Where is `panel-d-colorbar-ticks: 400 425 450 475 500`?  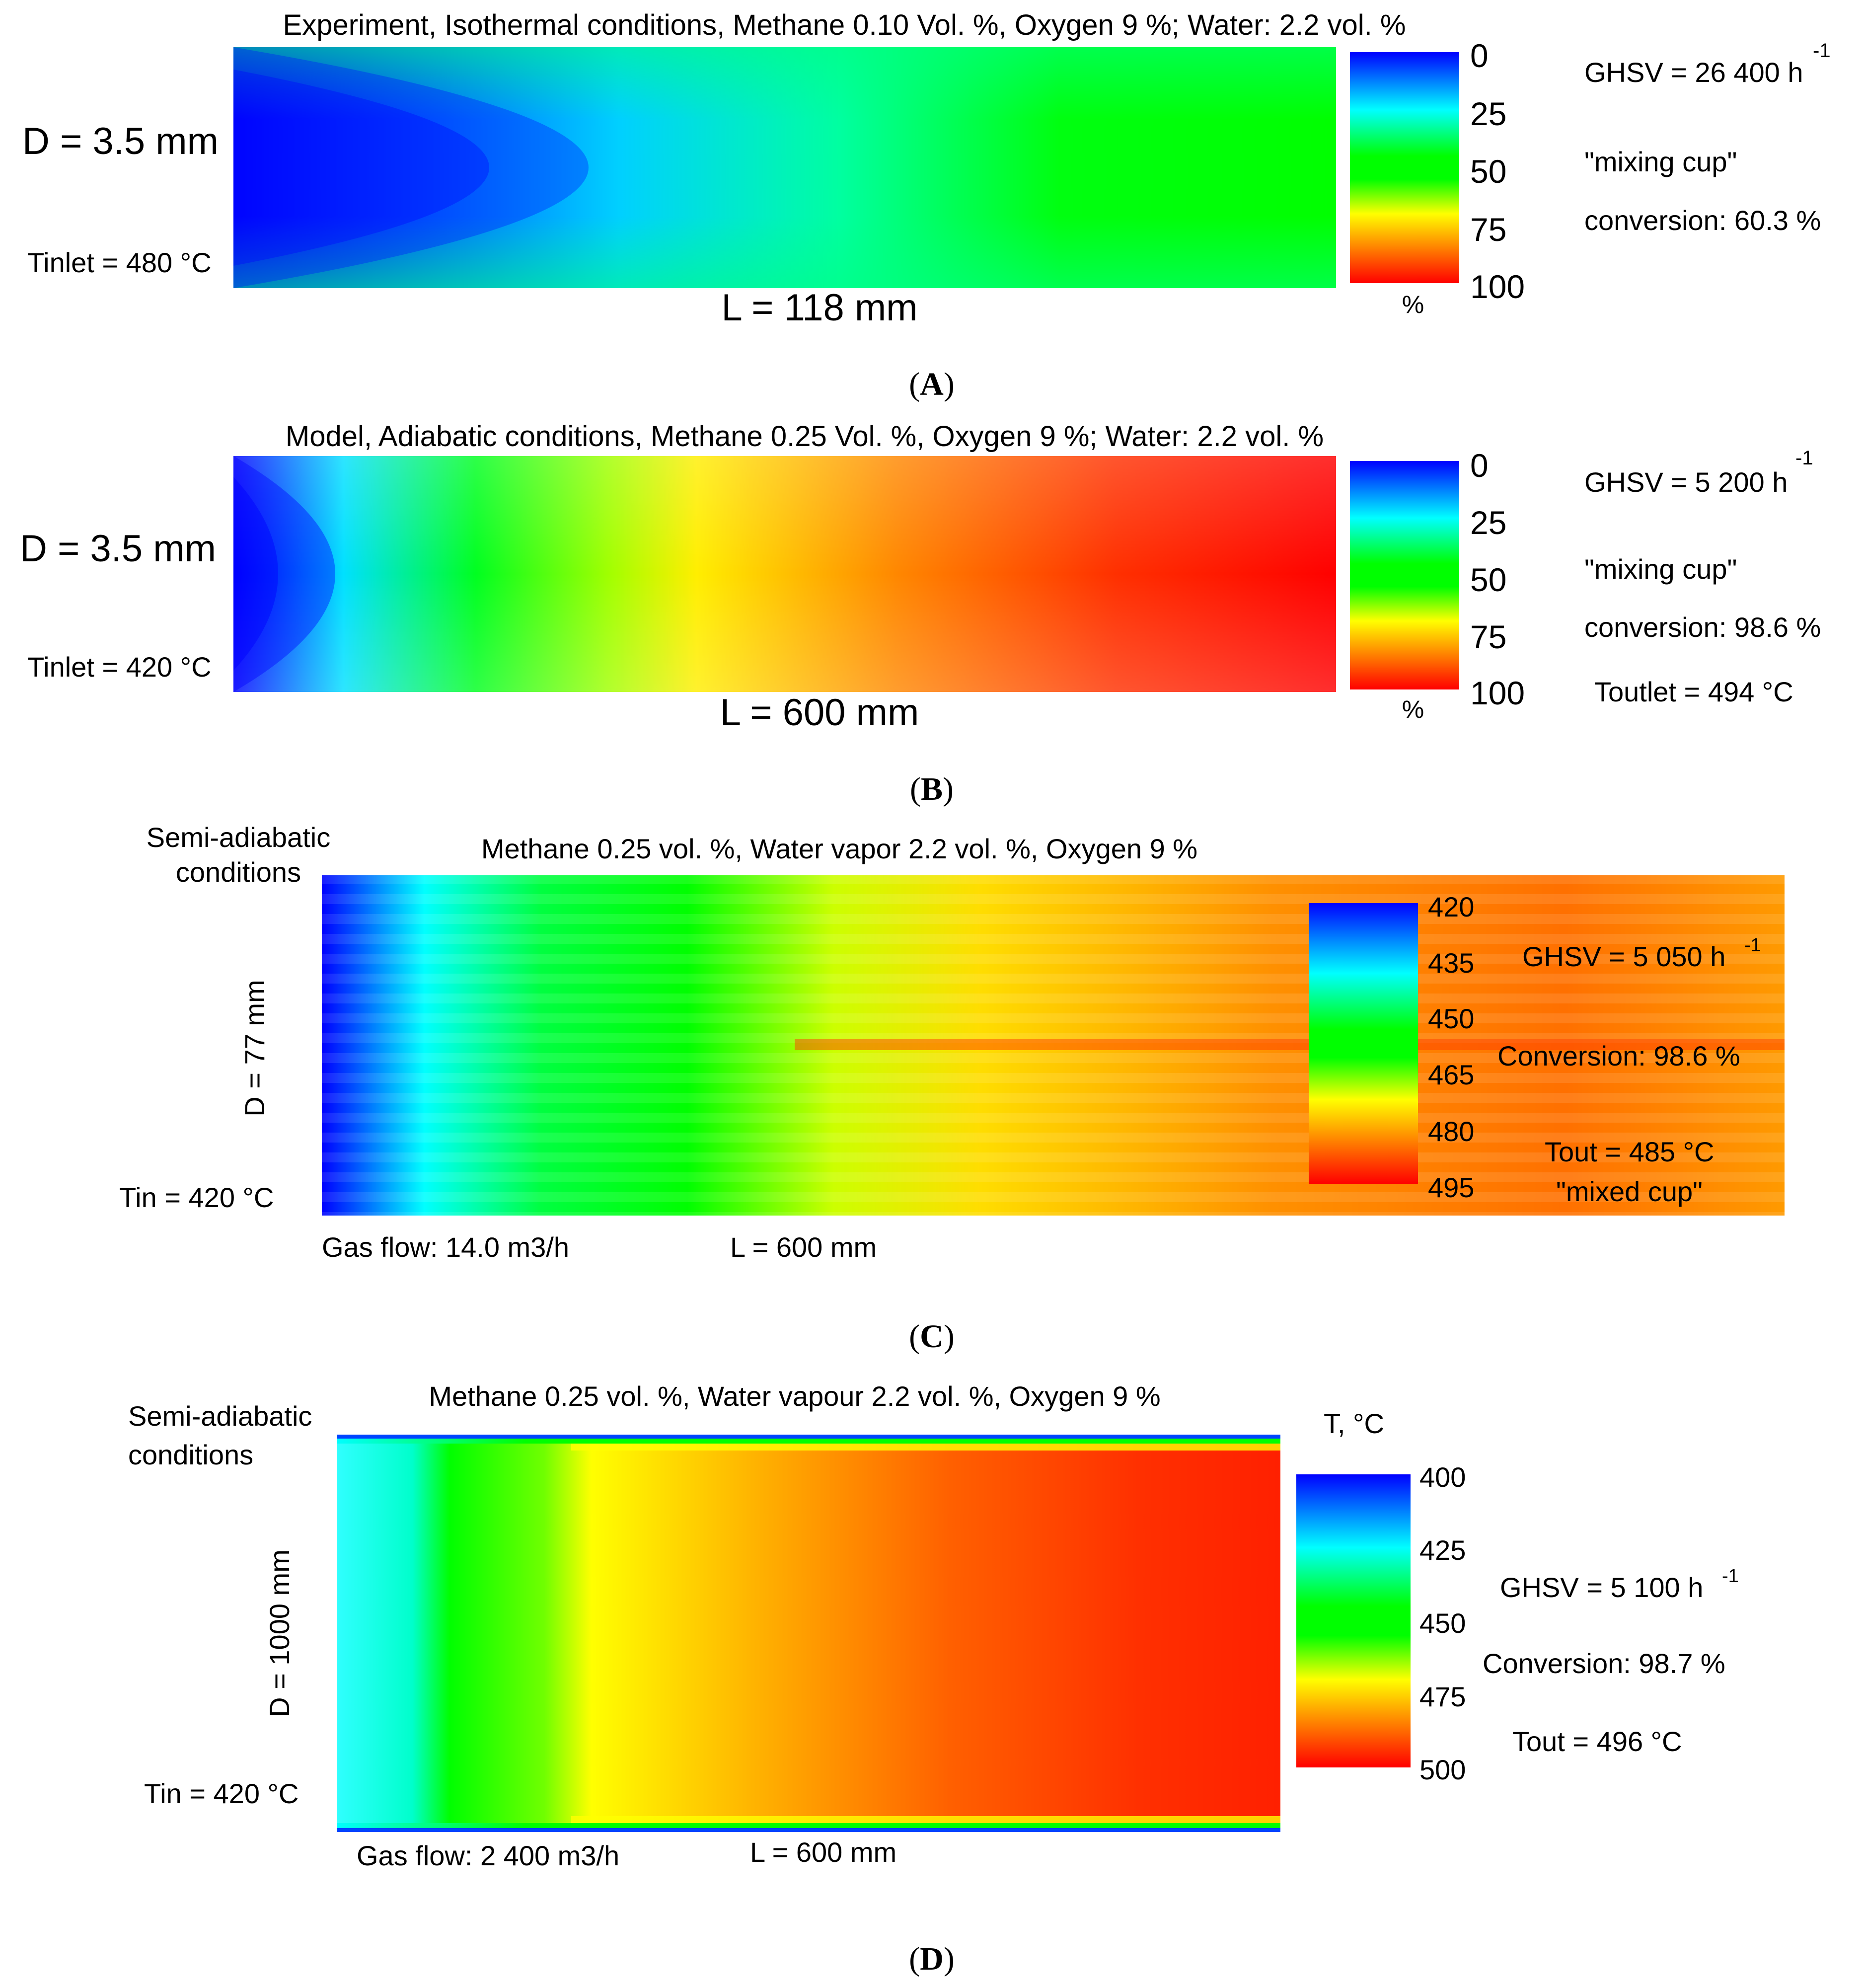
panel-d-colorbar-ticks: 400 425 450 475 500 is located at coordinates (1442, 1623).